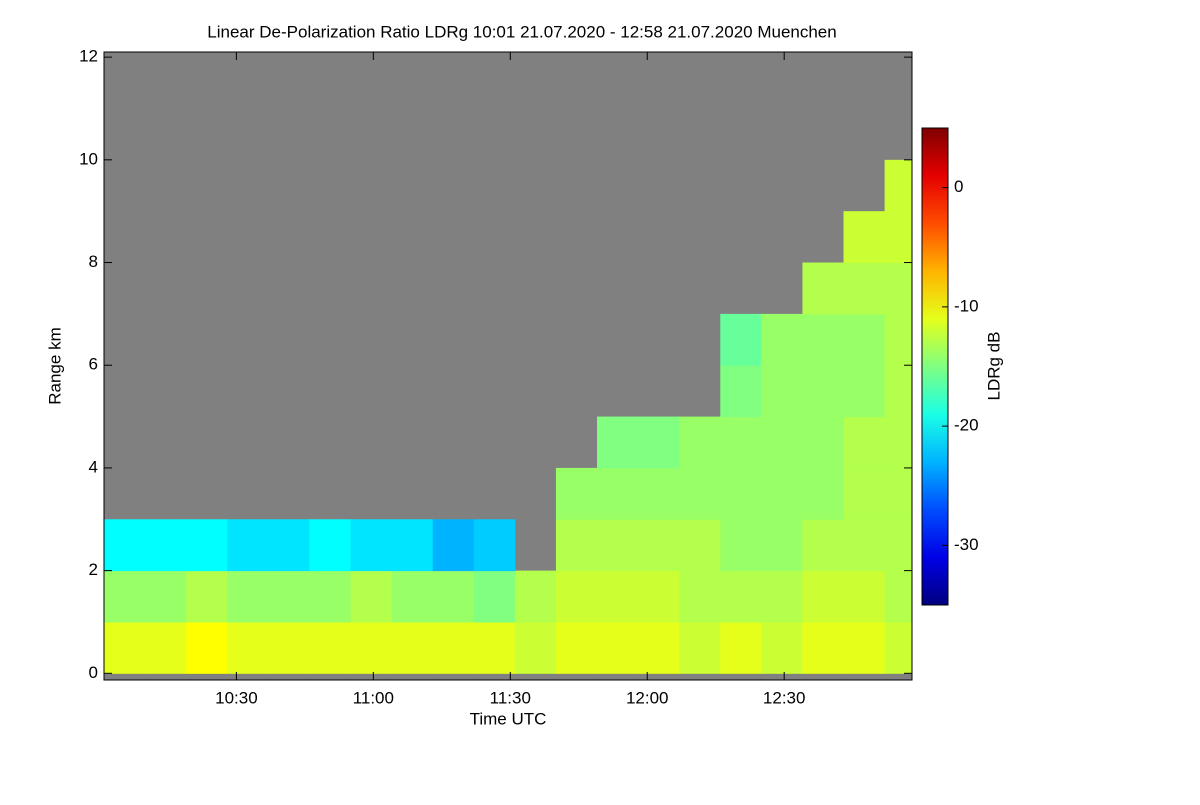 The width and height of the screenshot is (1200, 805). What do you see at coordinates (373, 697) in the screenshot?
I see `x-tick-label: 11:00` at bounding box center [373, 697].